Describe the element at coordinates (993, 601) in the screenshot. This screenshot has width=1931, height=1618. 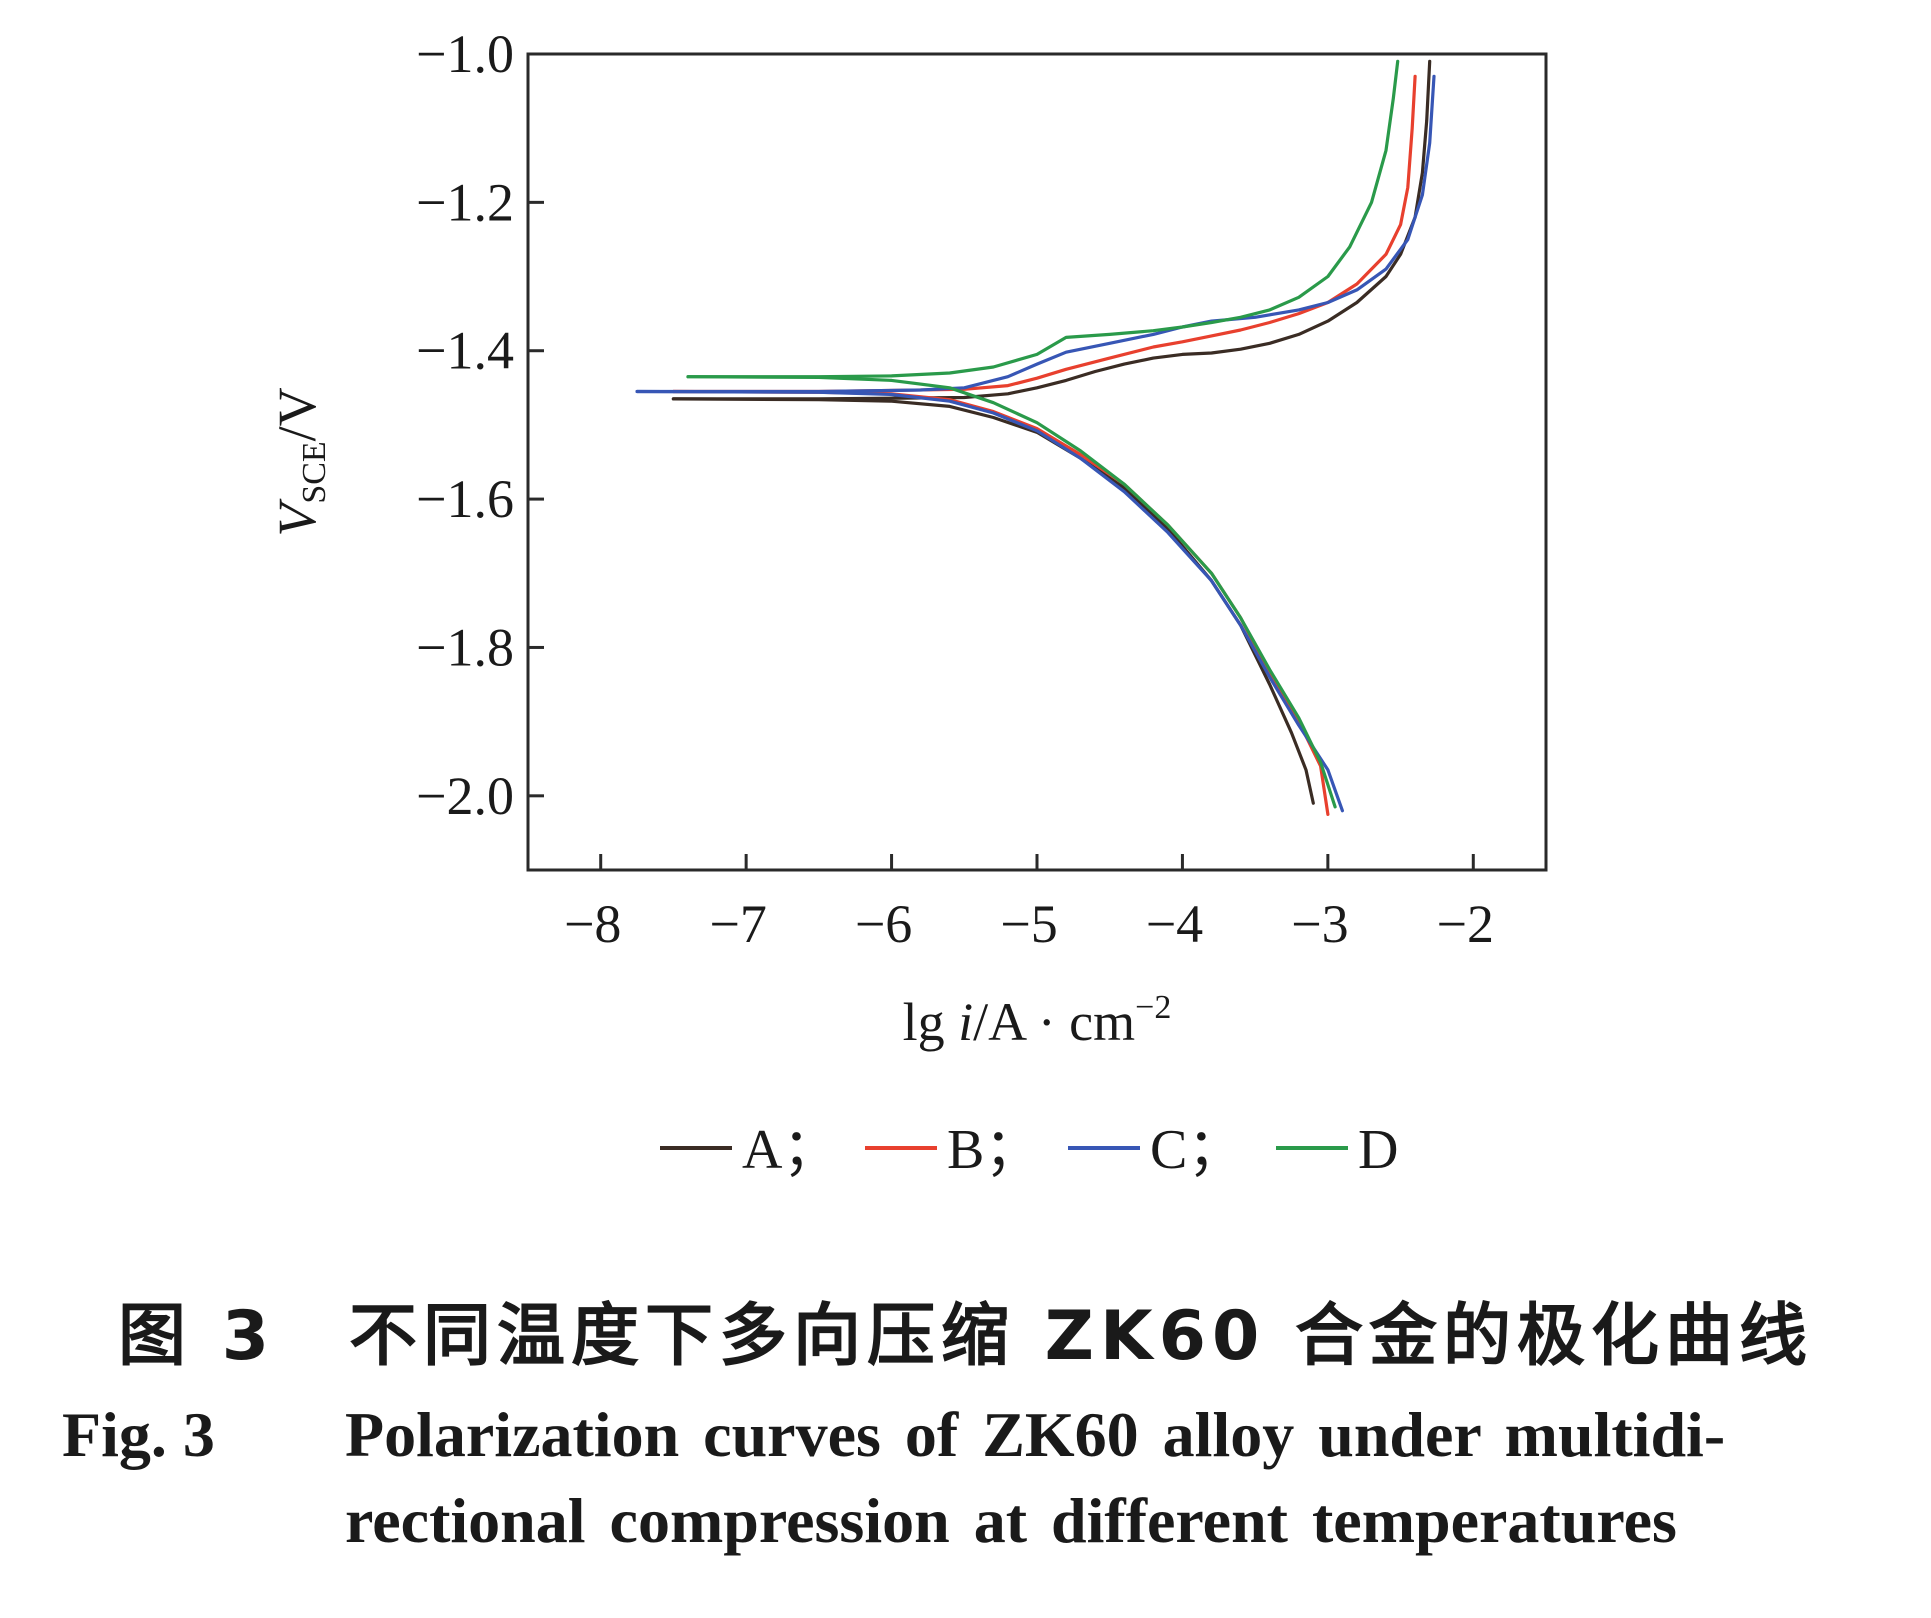
I see `series-a-cathodic-line` at that location.